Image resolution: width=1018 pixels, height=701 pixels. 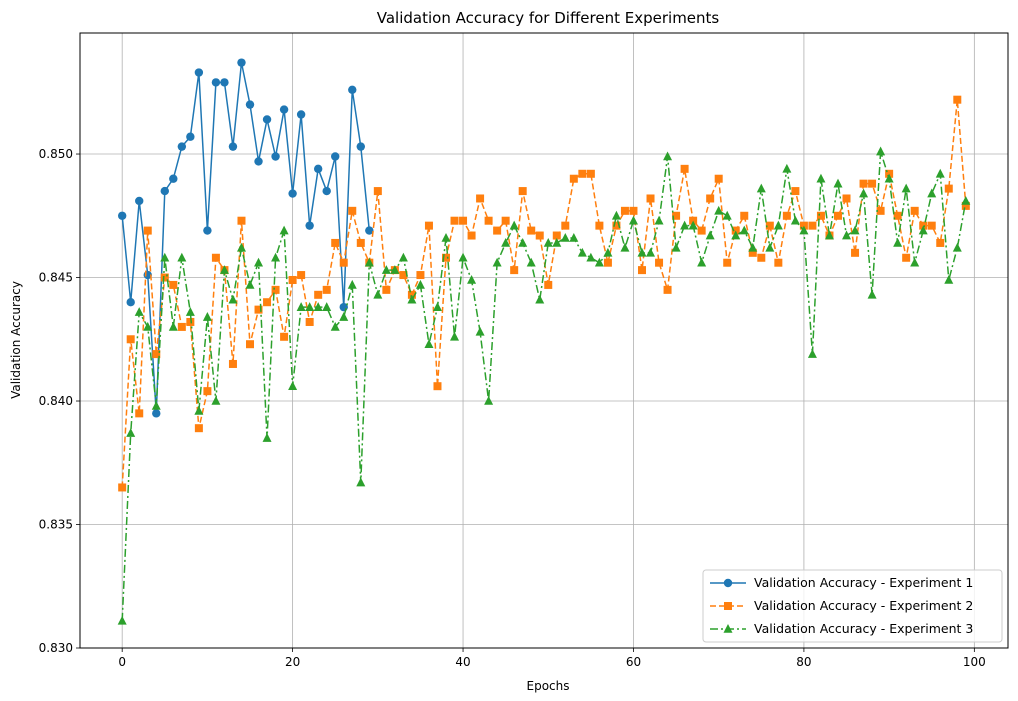 What do you see at coordinates (841, 605) in the screenshot?
I see `legend-entry-2: Validation Accuracy - Experiment 2` at bounding box center [841, 605].